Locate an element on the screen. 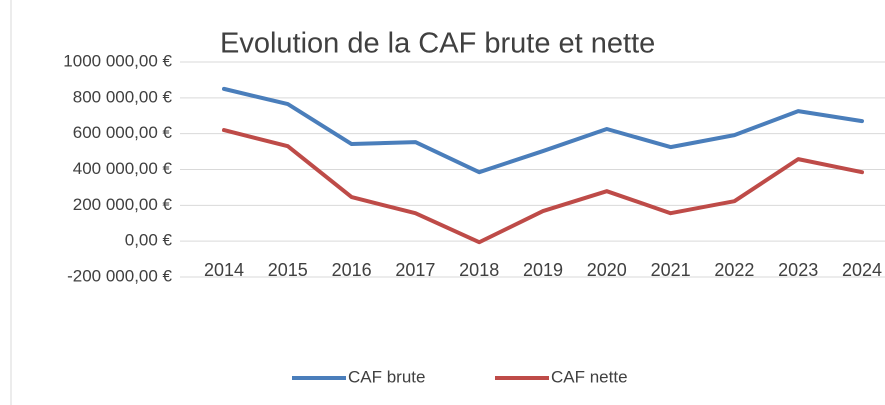  chart-title: Evolution de la CAF brute et nette is located at coordinates (437, 44).